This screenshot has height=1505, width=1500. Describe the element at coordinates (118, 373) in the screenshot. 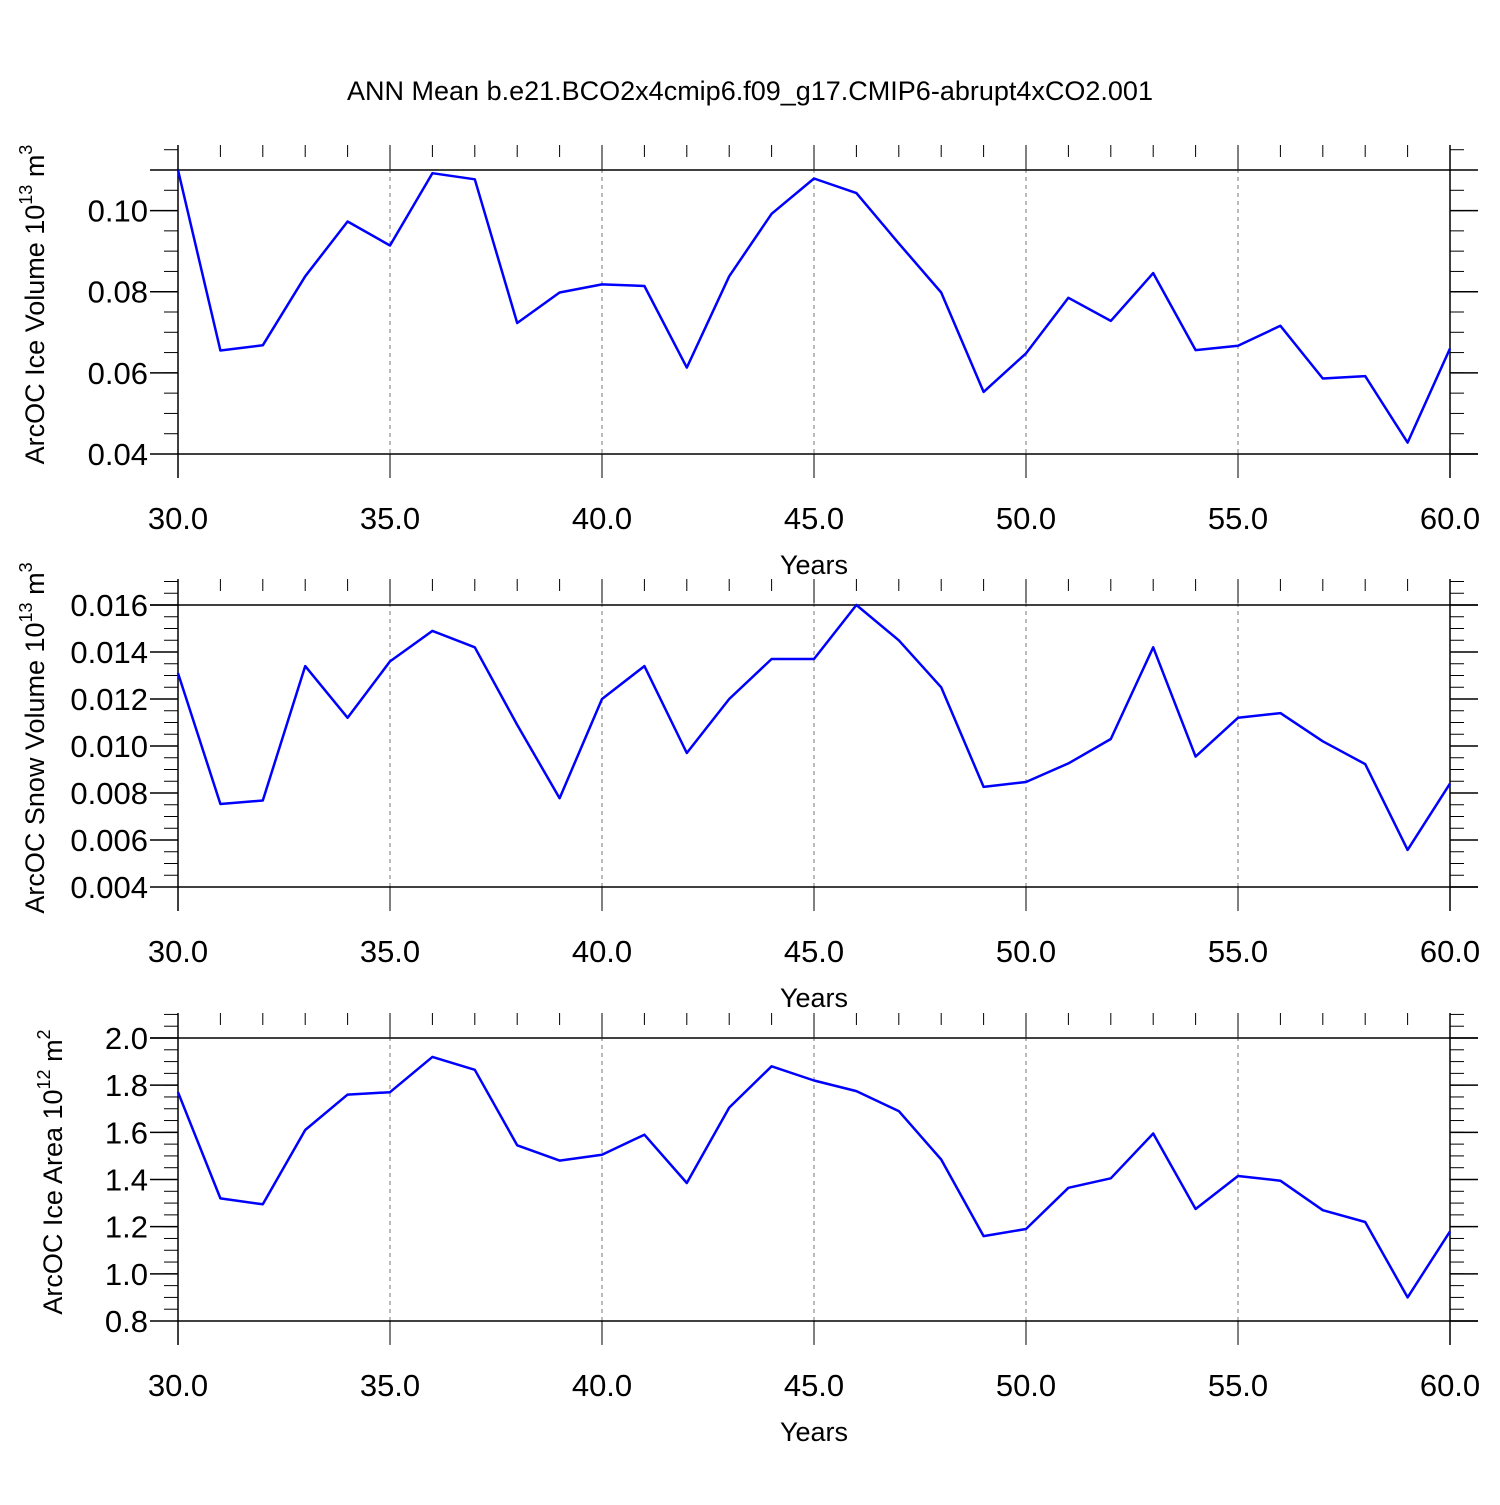

I see `y-tick-label: 0.06` at that location.